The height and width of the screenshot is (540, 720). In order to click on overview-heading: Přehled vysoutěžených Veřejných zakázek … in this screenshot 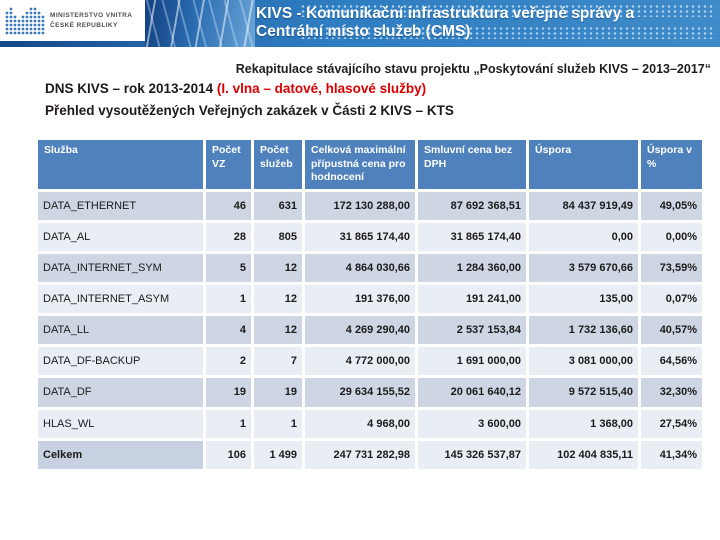, I will do `click(249, 110)`.